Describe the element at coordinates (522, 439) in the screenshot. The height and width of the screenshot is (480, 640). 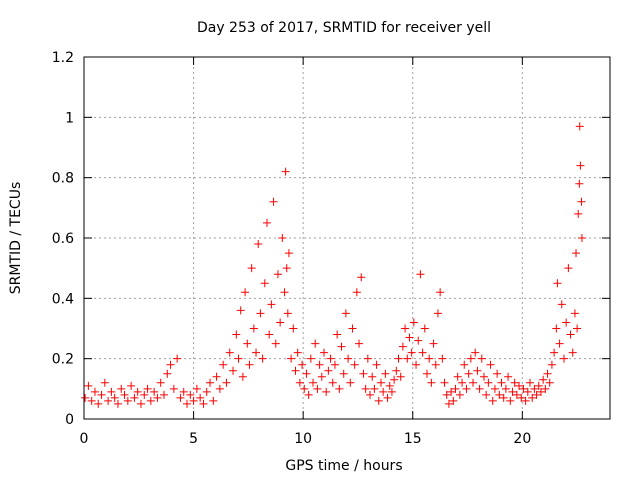
I see `x-tick-label: 20` at that location.